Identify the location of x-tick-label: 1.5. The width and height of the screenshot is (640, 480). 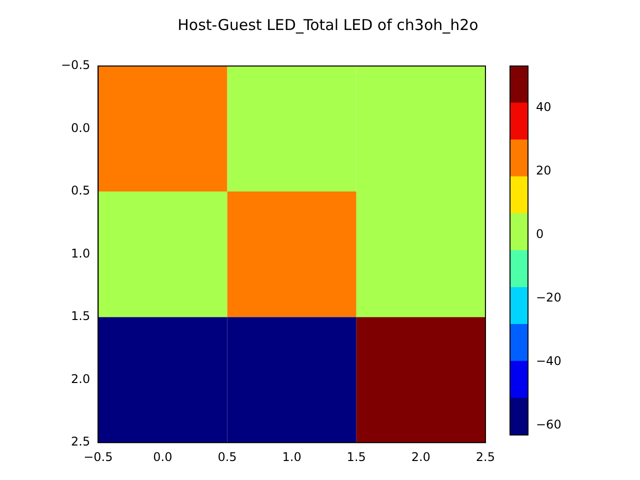
(356, 457).